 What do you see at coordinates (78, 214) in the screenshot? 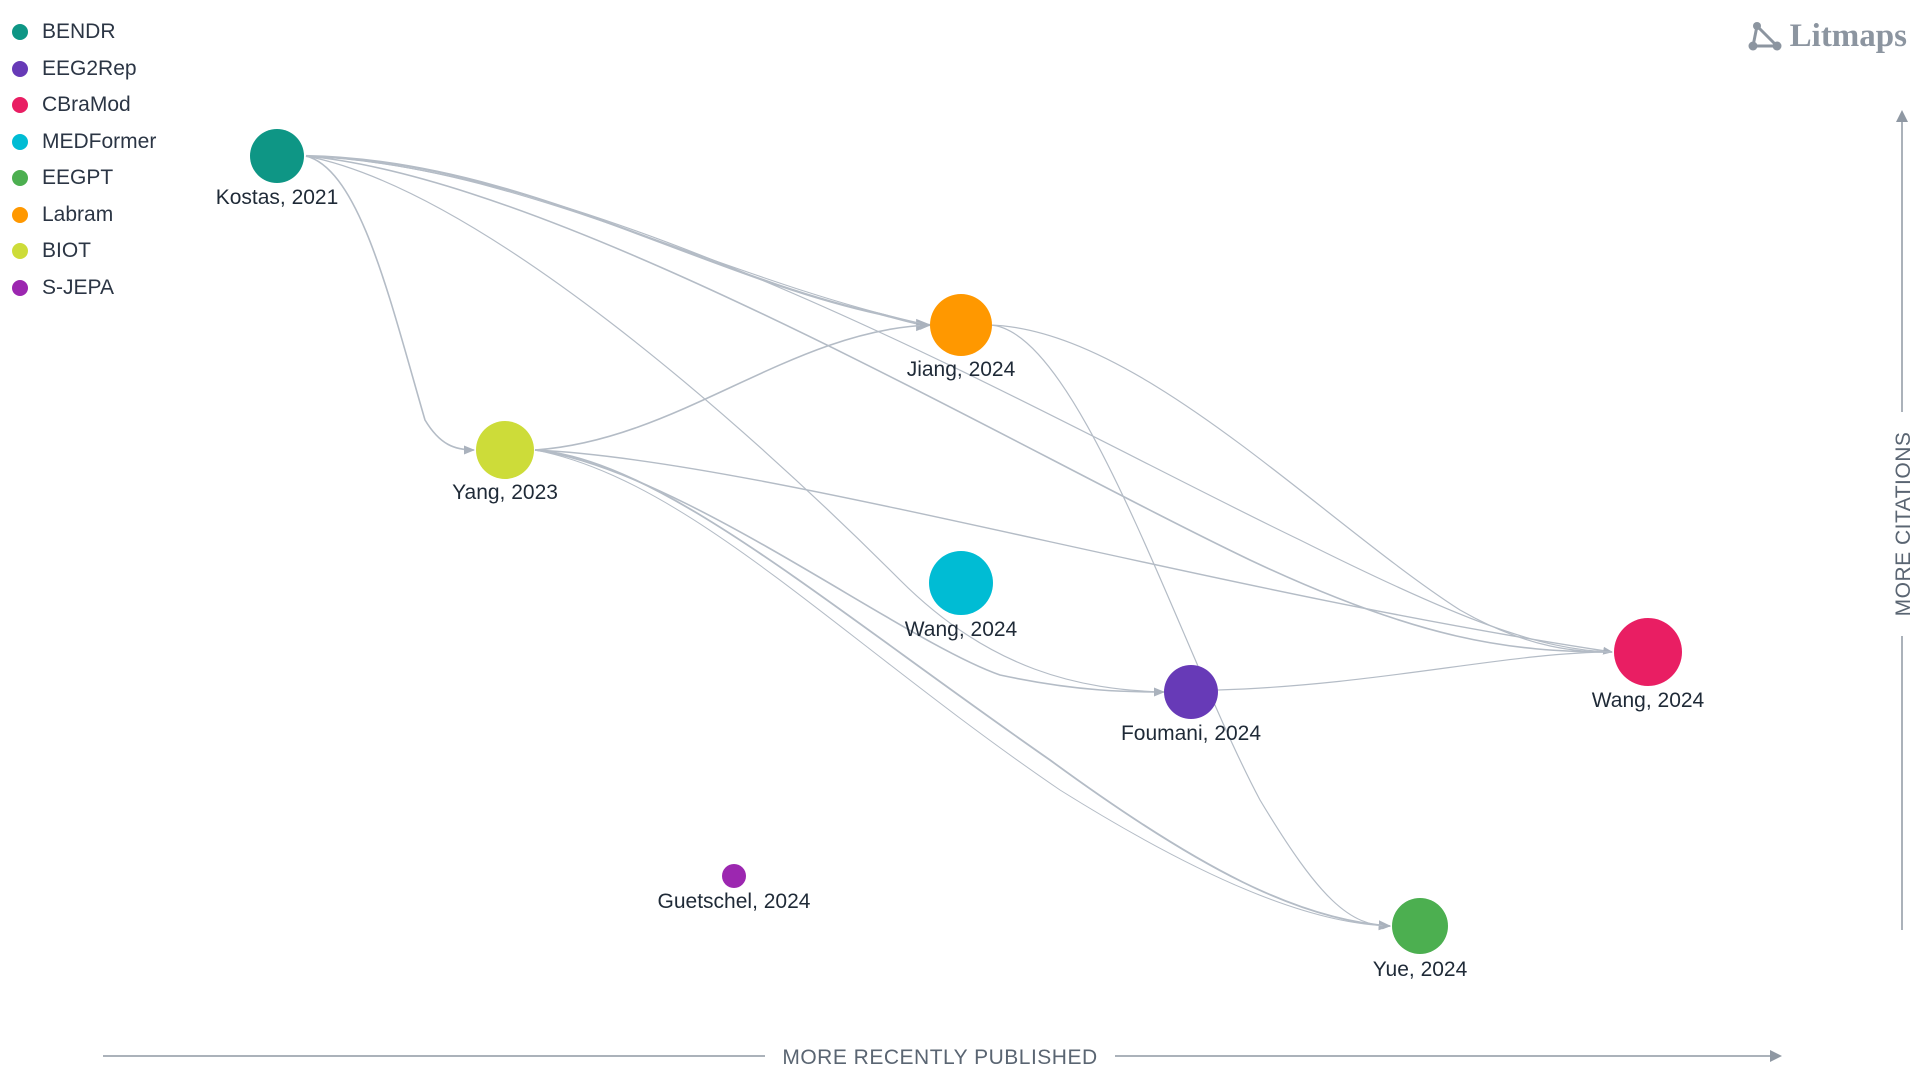
I see `legend-label: Labram` at bounding box center [78, 214].